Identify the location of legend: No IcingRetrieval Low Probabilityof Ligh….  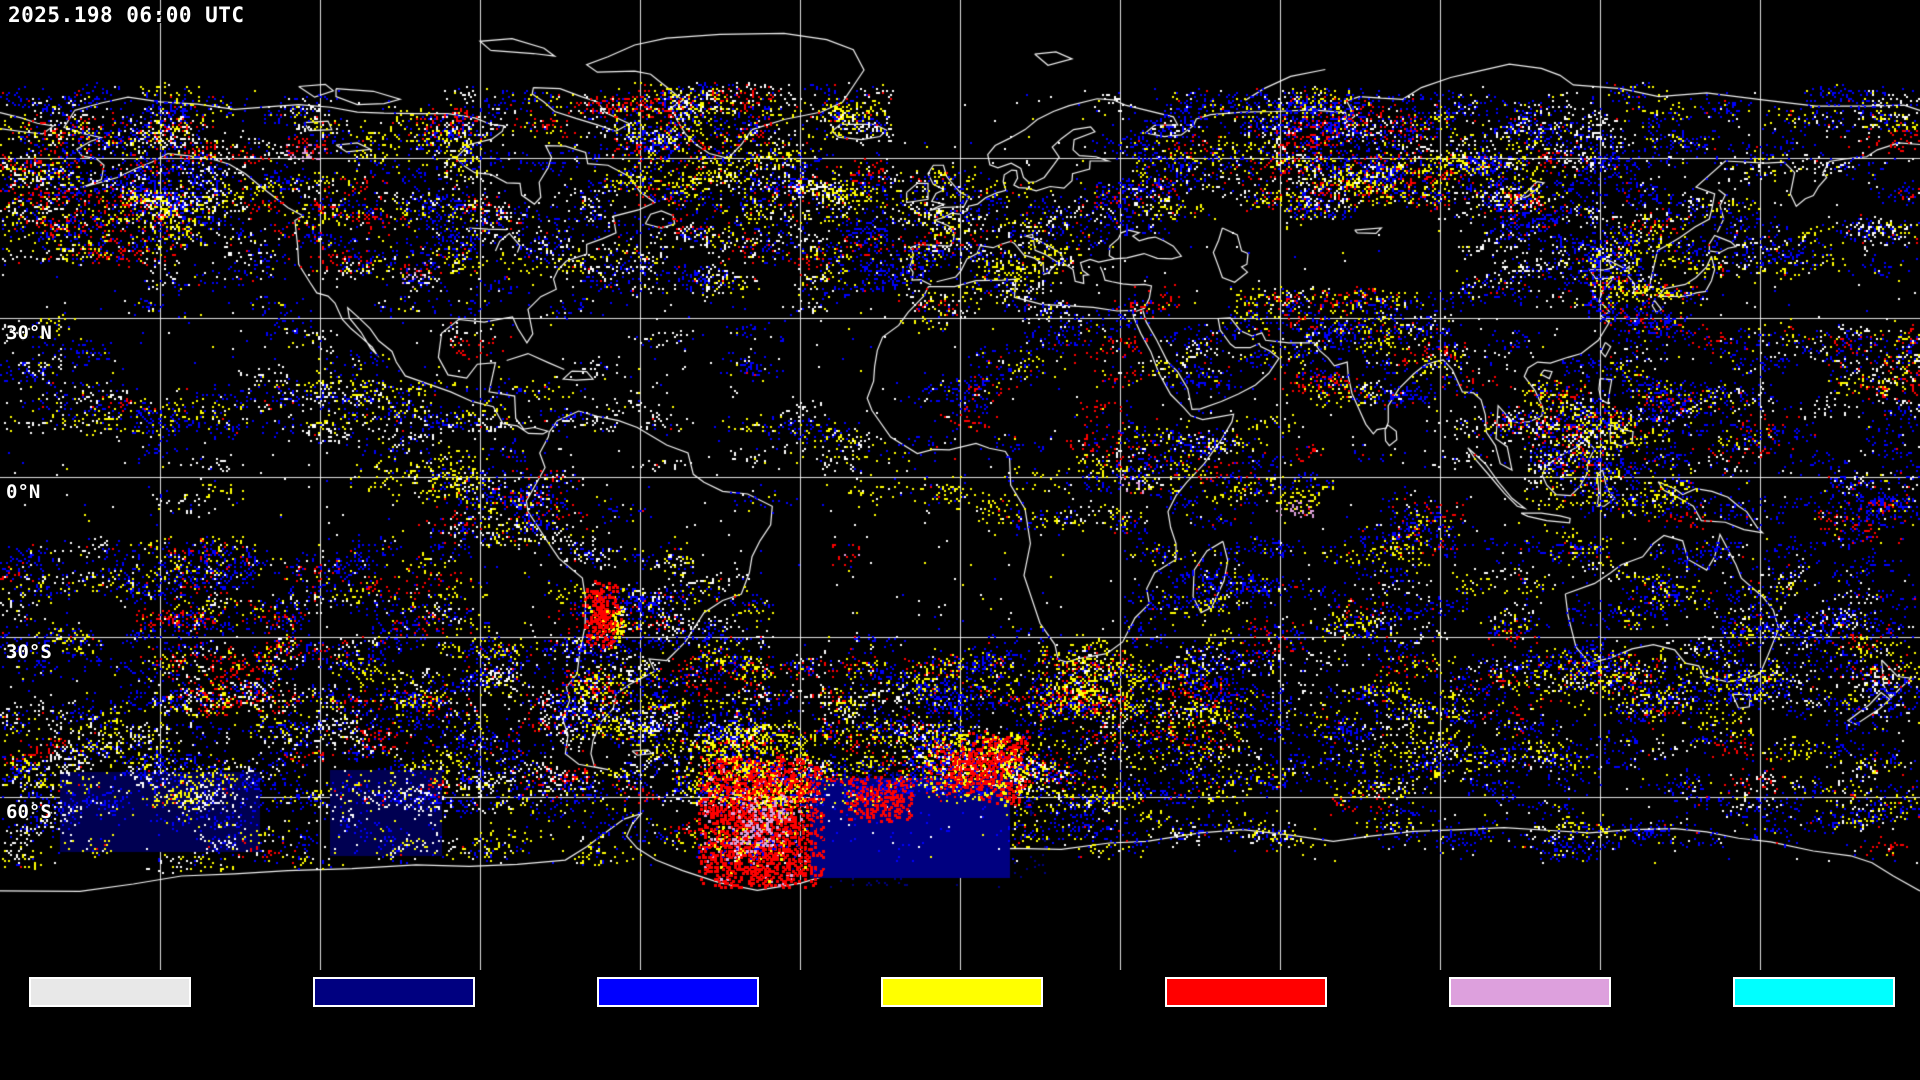
(960, 1027).